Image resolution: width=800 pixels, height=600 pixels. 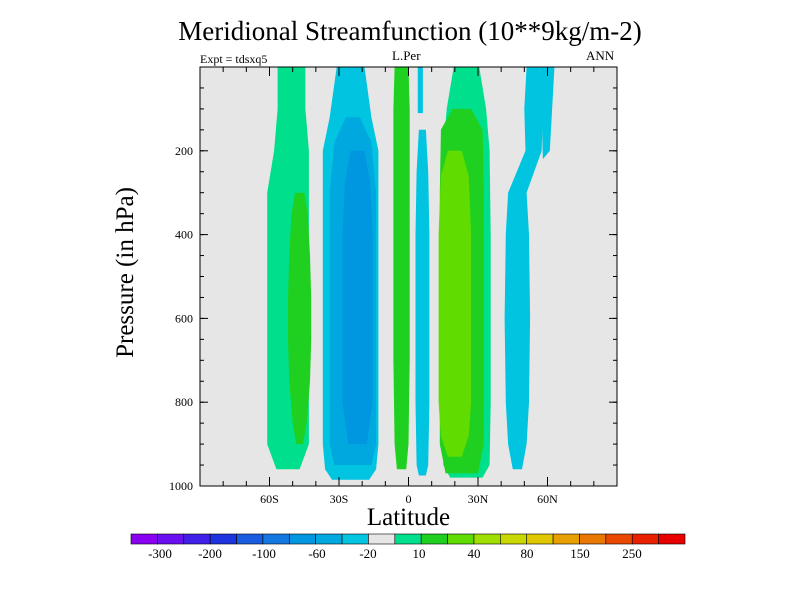 I want to click on y-tick-label: 1000, so click(x=181, y=486).